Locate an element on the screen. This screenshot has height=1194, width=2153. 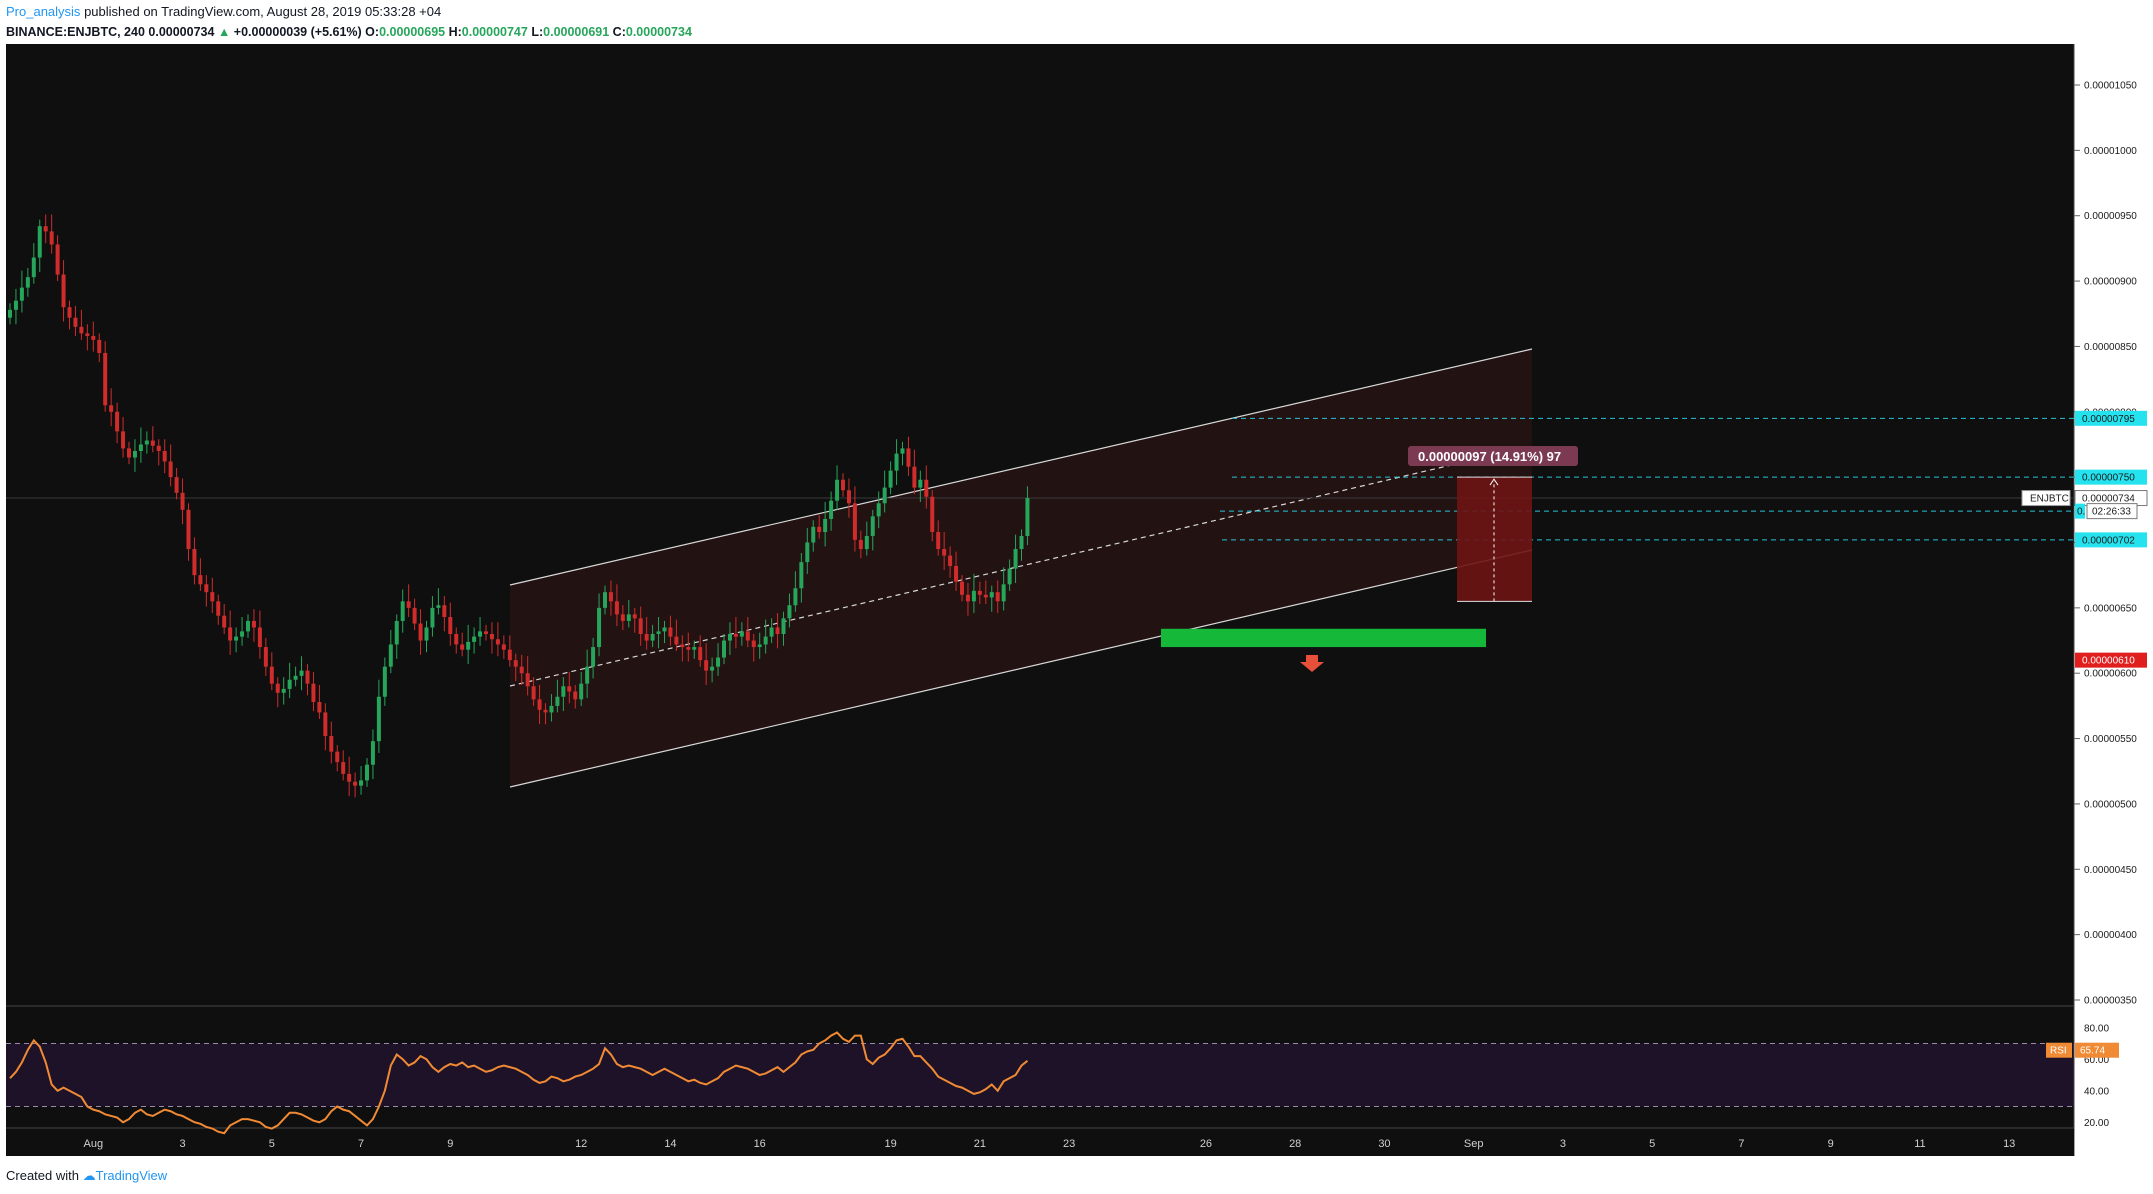
rsi-tags: RSI 65.74 is located at coordinates (2082, 1050).